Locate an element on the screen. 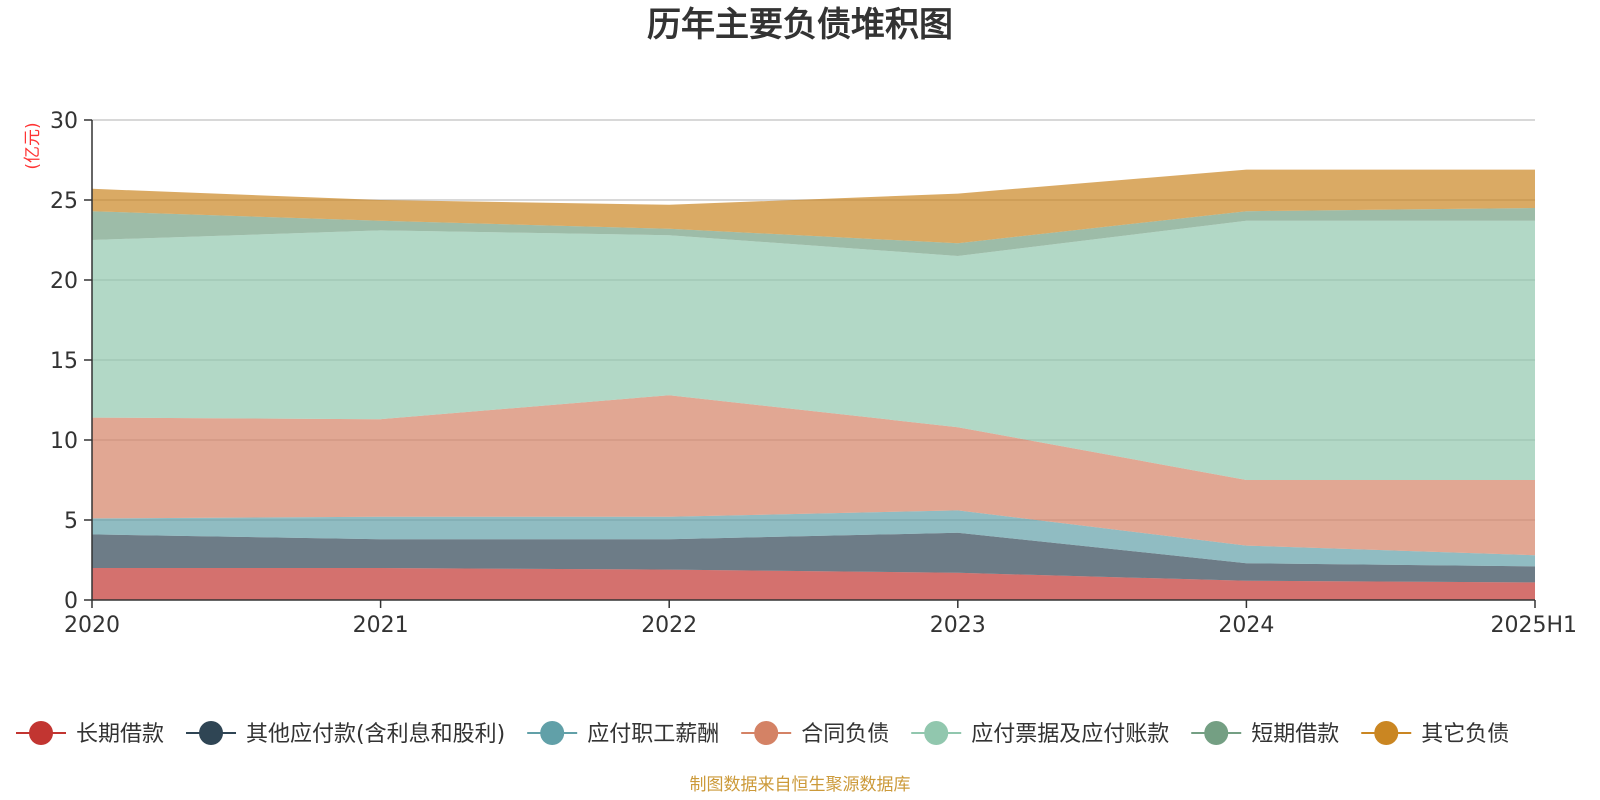  y-tick-label: 15 is located at coordinates (64, 361).